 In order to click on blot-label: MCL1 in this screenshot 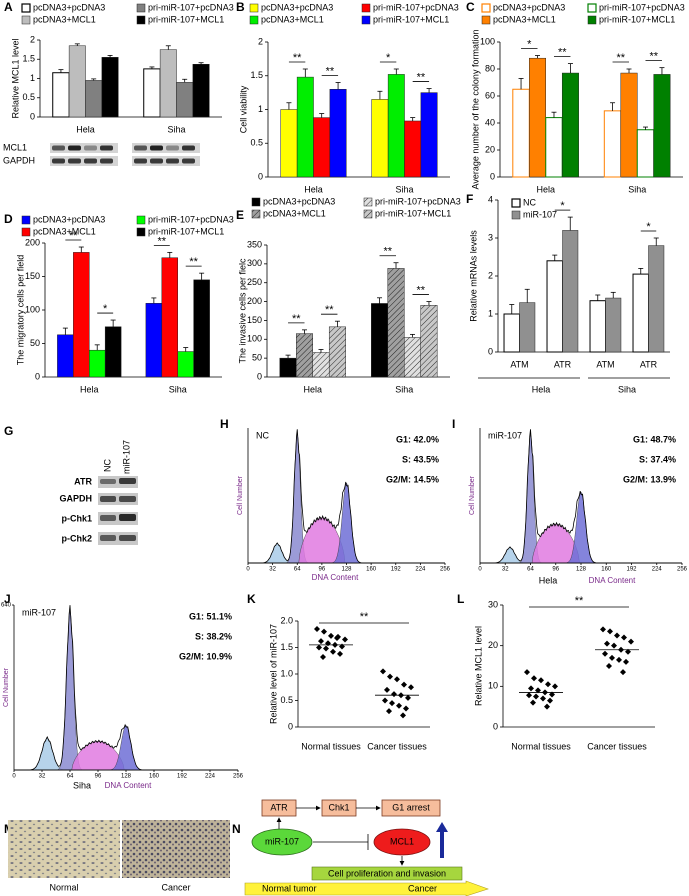, I will do `click(15, 147)`.